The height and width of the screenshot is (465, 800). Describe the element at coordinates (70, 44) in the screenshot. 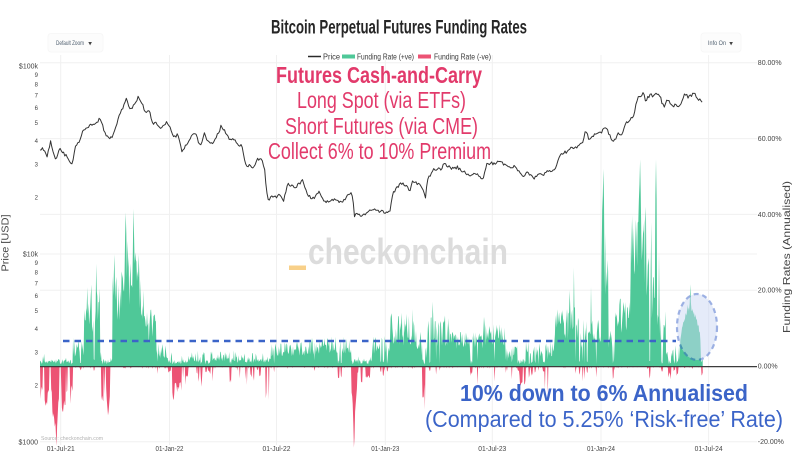

I see `svg-text: Default Zoom` at that location.